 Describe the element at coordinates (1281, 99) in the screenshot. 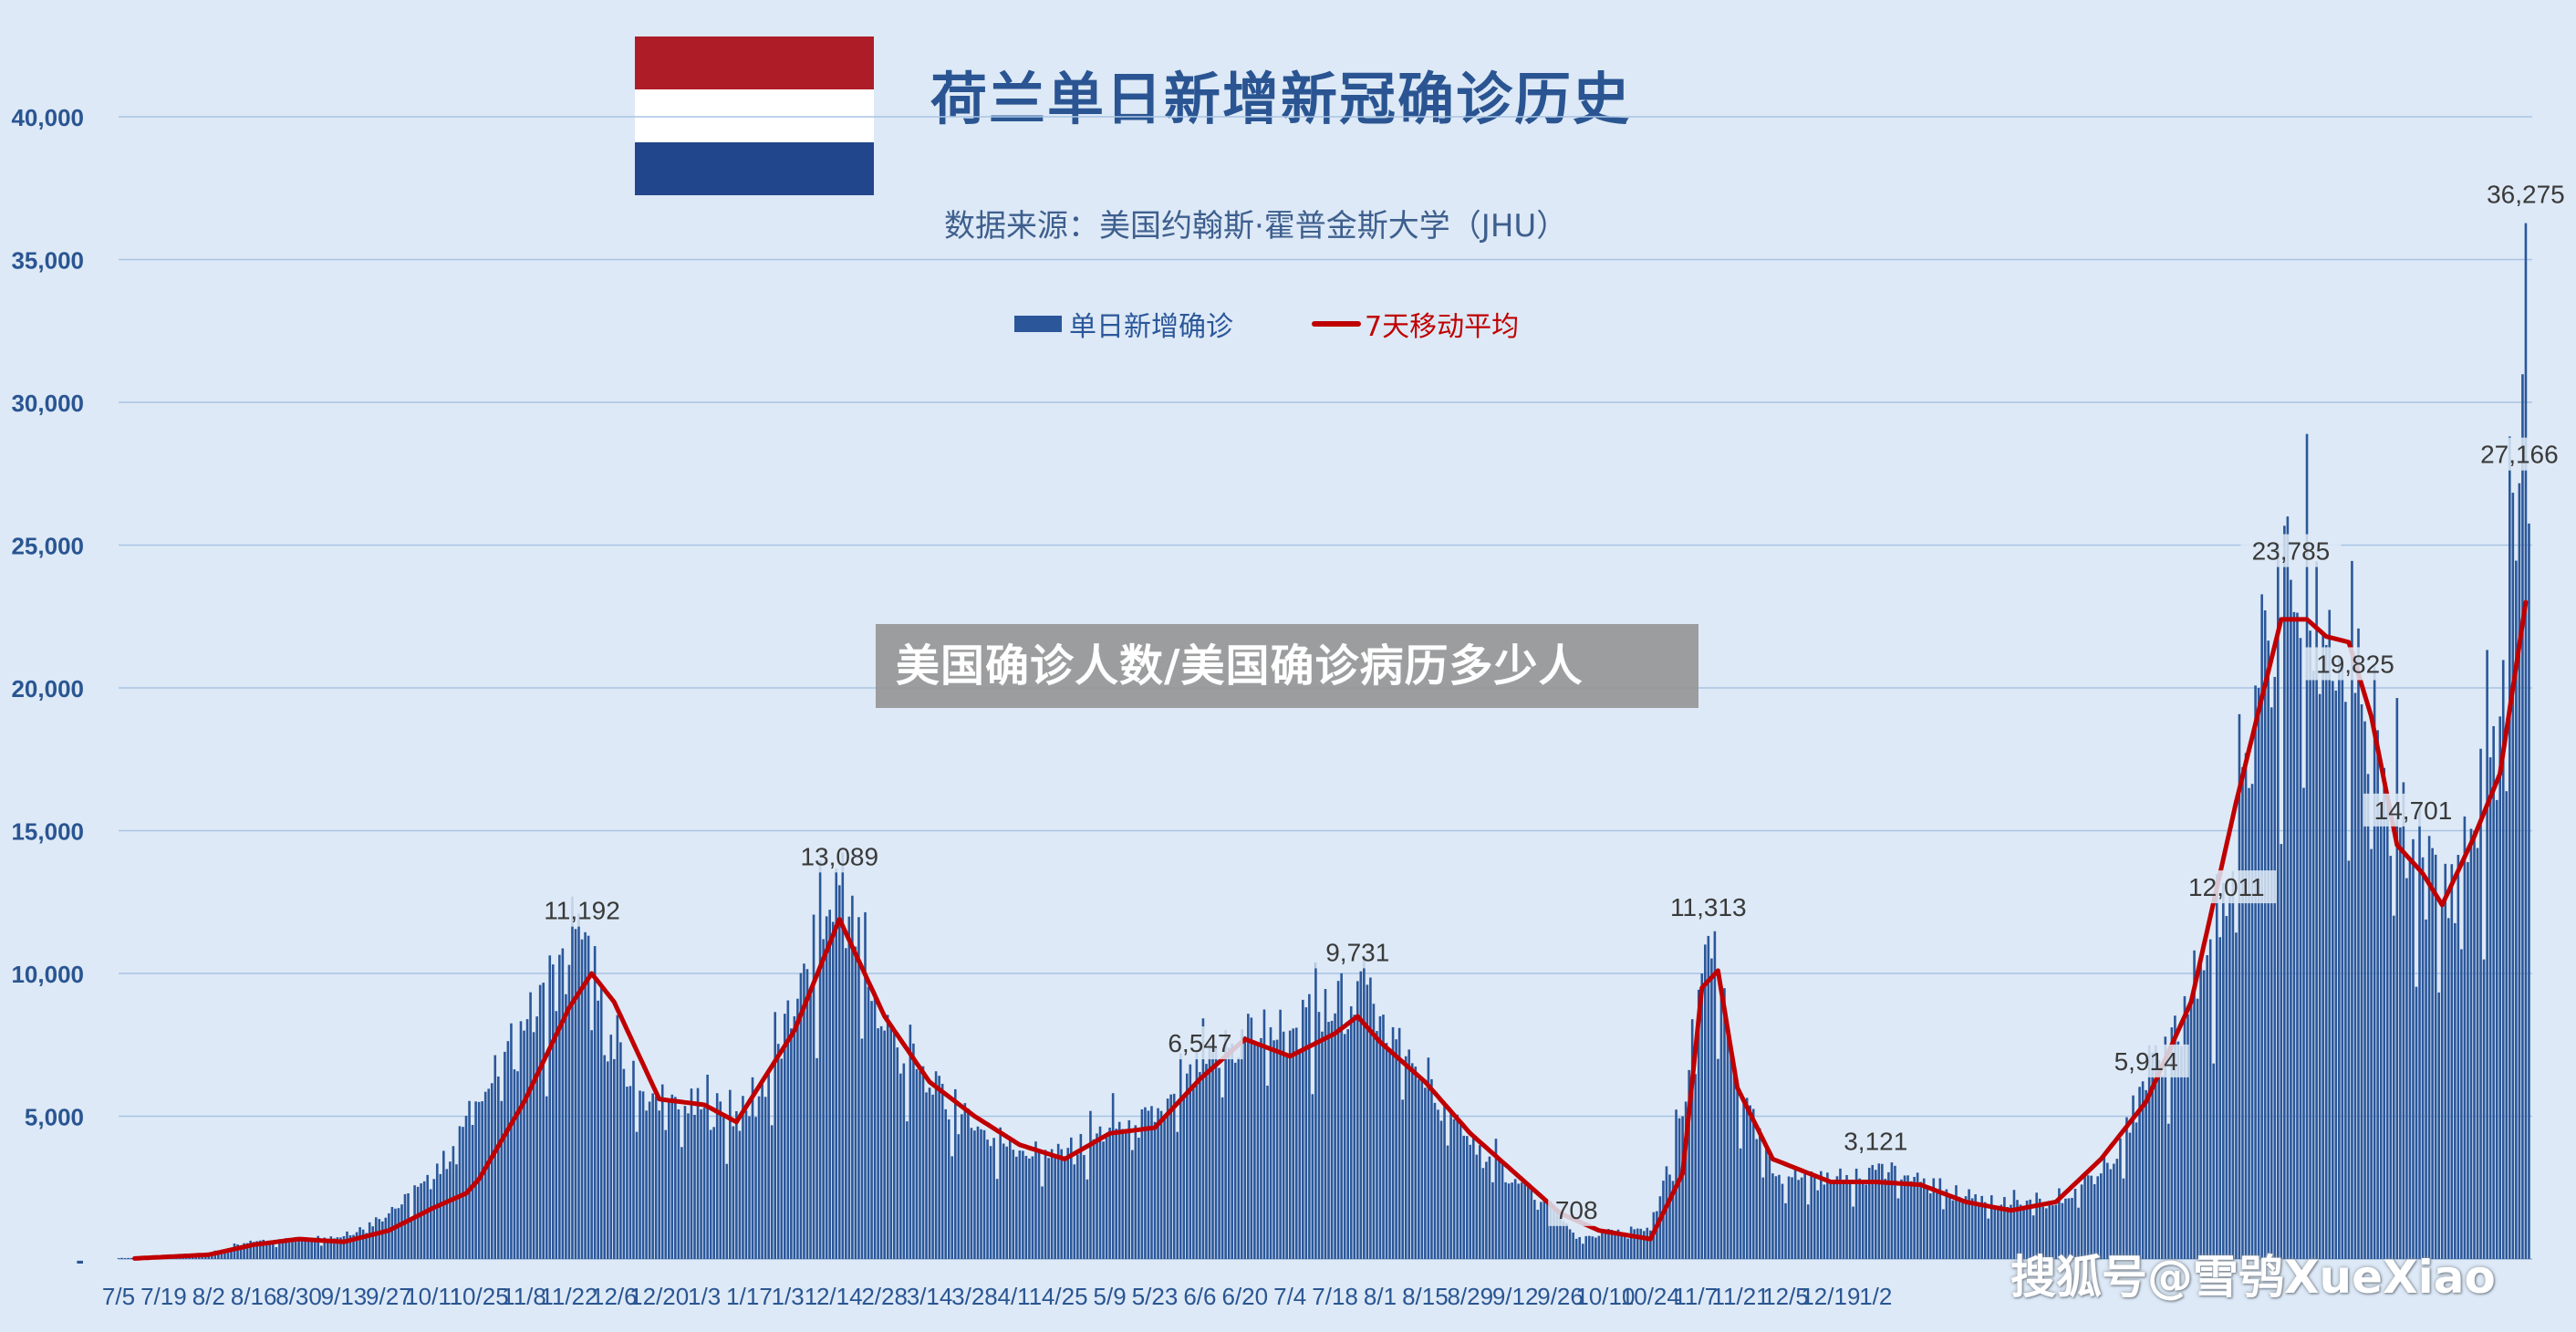

I see `chart-title: 荷兰单日新增新冠确诊历史` at that location.